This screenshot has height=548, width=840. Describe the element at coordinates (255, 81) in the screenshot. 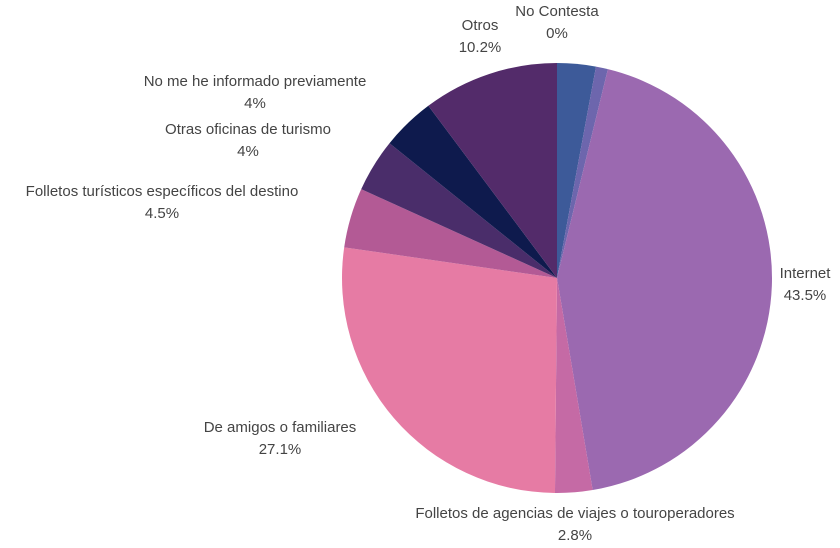

I see `slice-label: No me he informado previamente` at that location.